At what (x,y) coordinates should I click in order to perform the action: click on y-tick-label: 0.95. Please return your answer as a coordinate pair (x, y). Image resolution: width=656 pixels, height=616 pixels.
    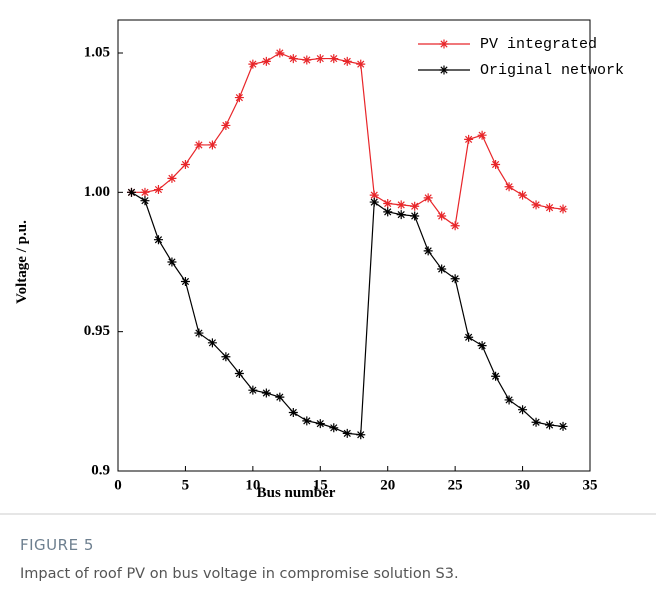
    Looking at the image, I should click on (97, 331).